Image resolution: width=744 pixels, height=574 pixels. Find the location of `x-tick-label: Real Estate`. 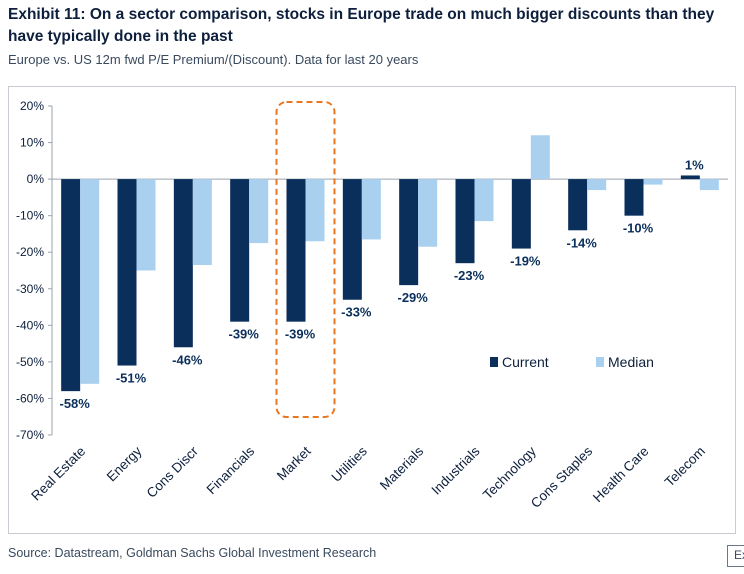

x-tick-label: Real Estate is located at coordinates (58, 474).